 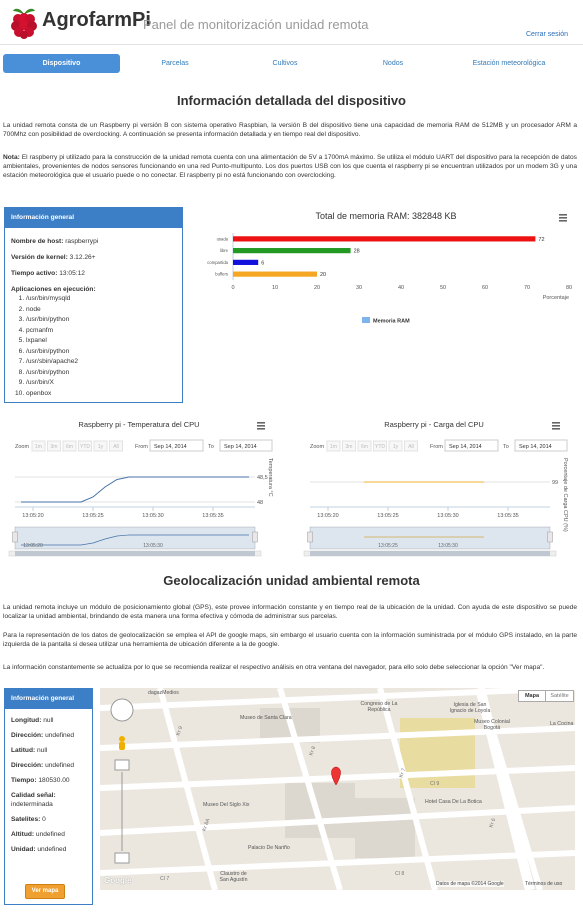 I want to click on x-tick-label: 10, so click(x=275, y=288).